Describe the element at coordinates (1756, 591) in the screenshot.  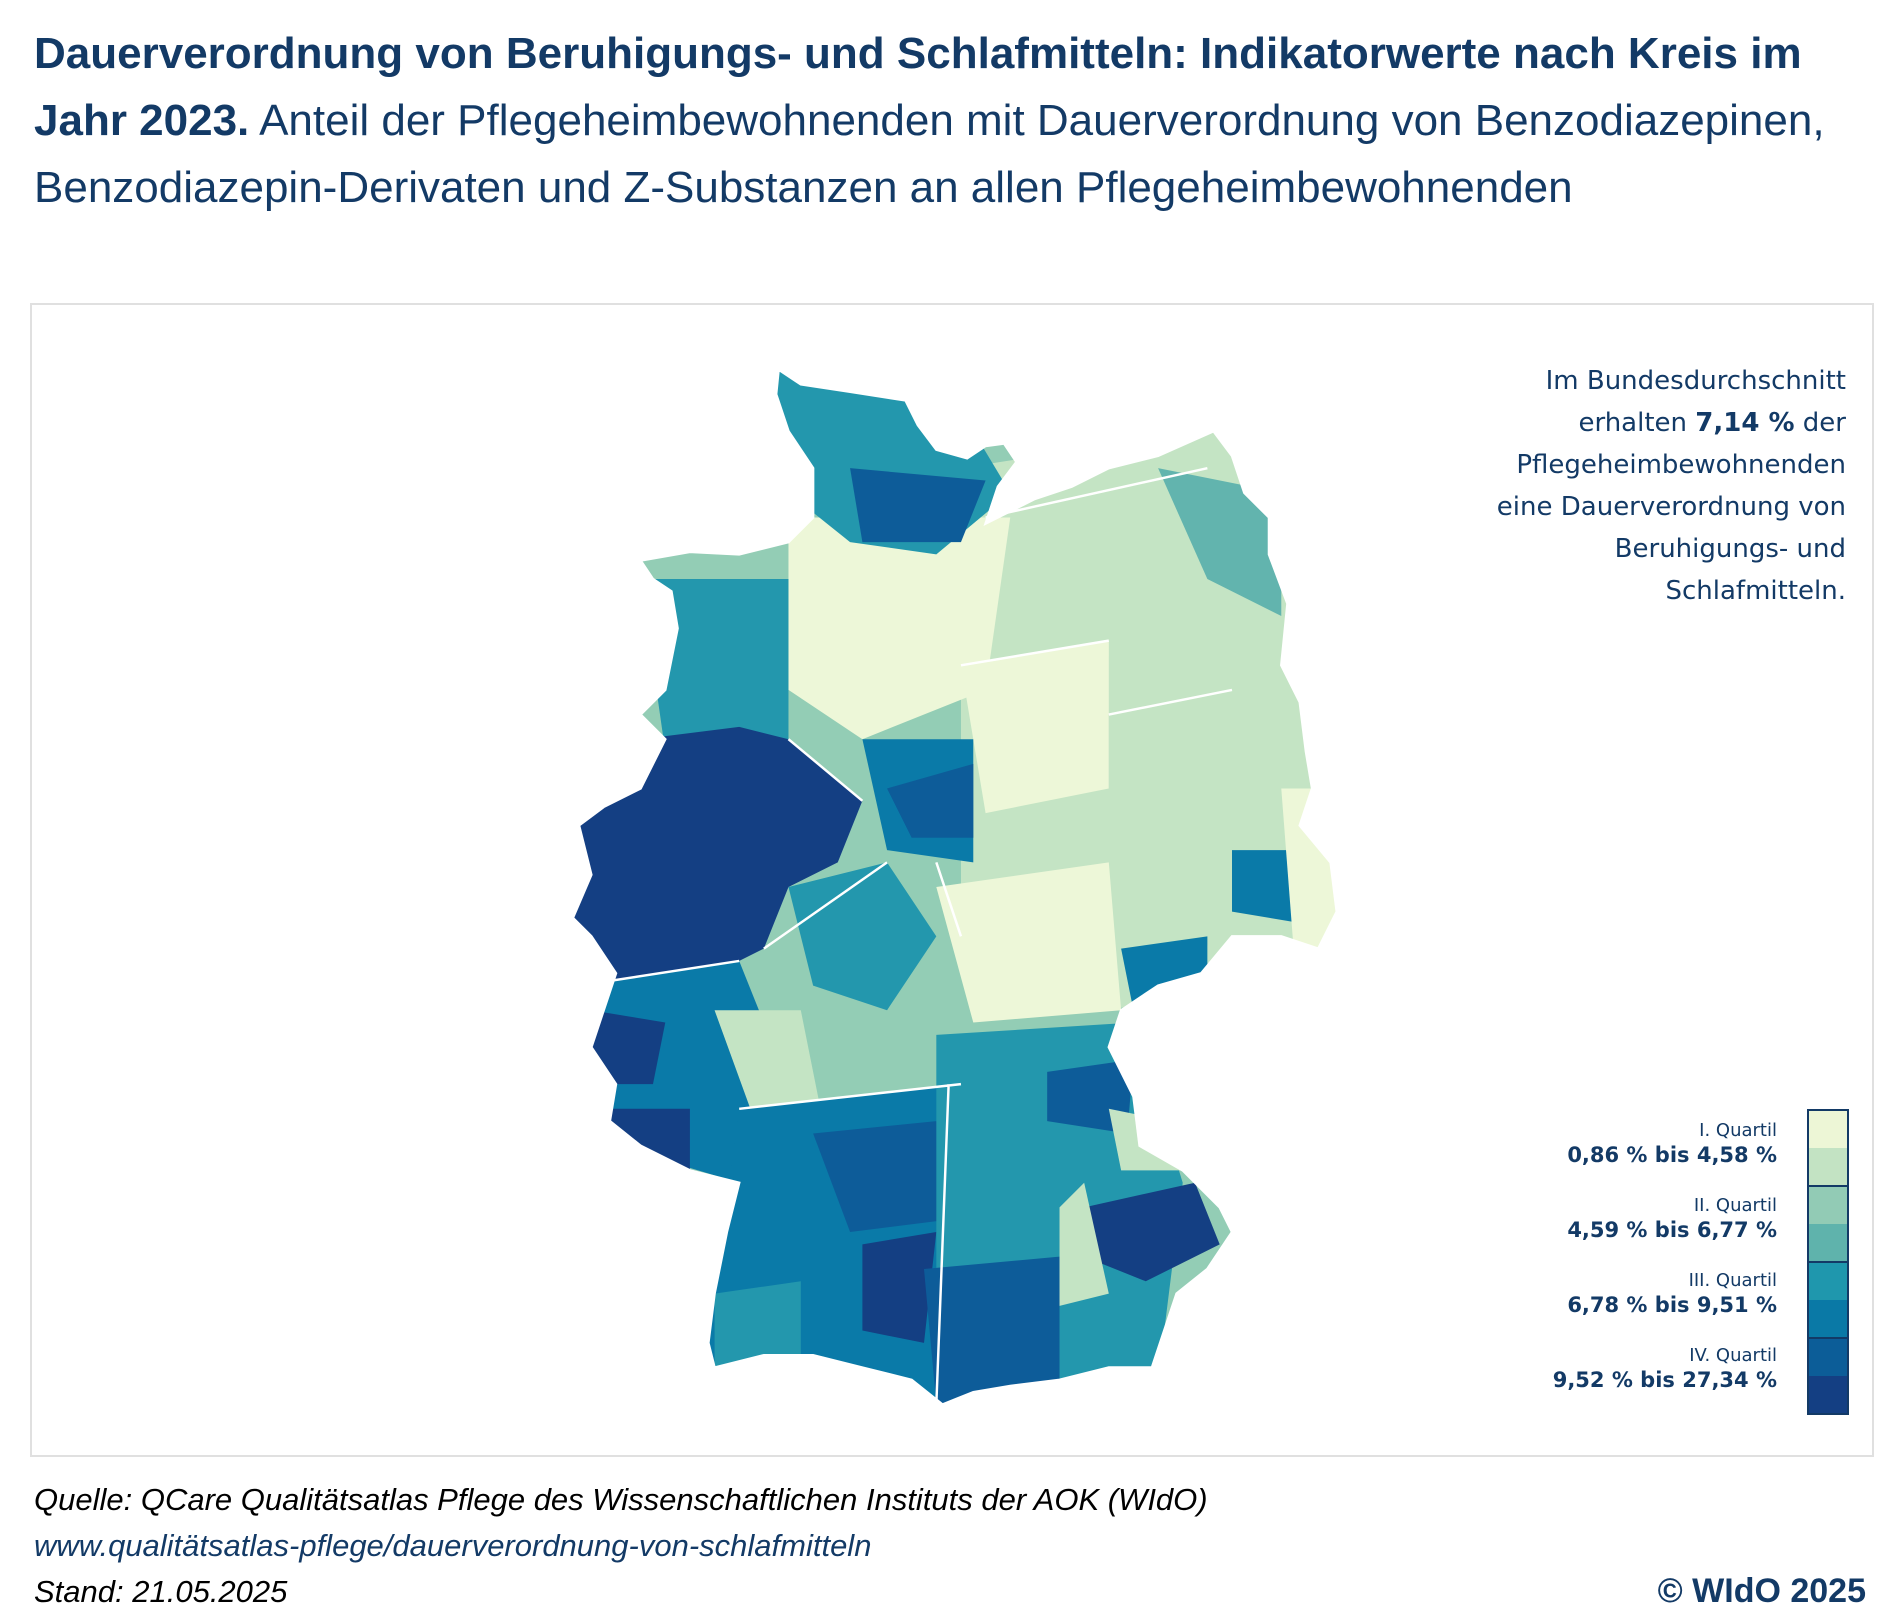
I see `note-line: Schlafmitteln.` at that location.